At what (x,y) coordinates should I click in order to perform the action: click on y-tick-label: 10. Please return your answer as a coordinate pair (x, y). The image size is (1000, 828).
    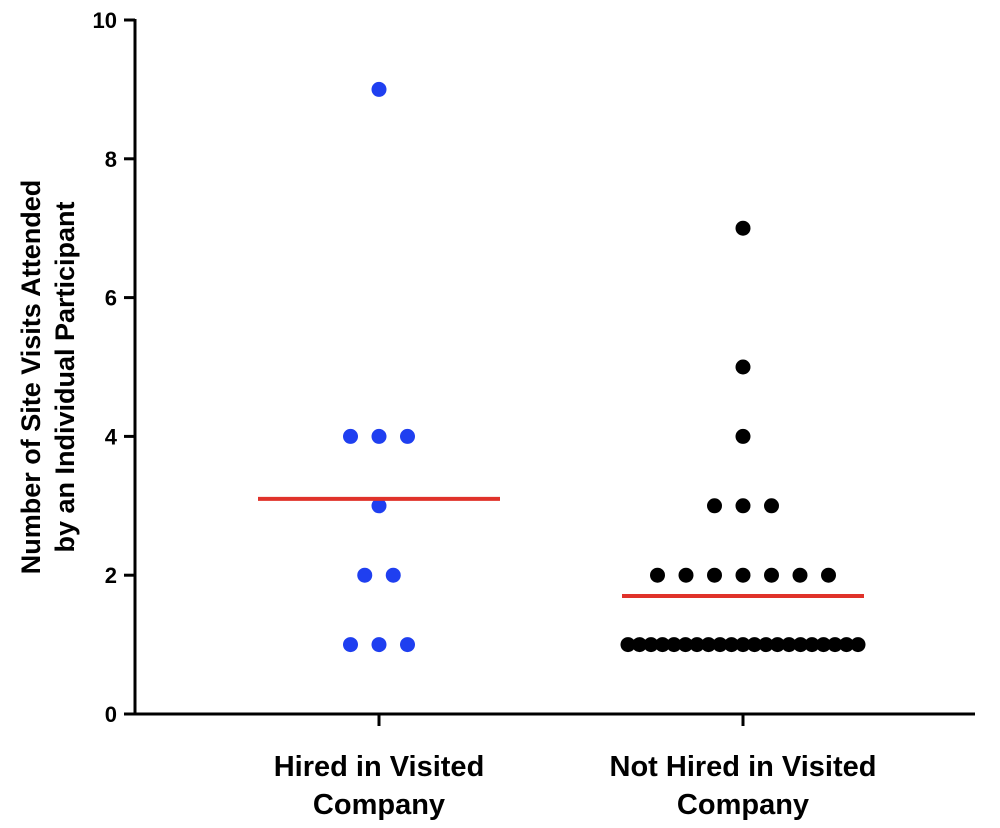
    Looking at the image, I should click on (105, 20).